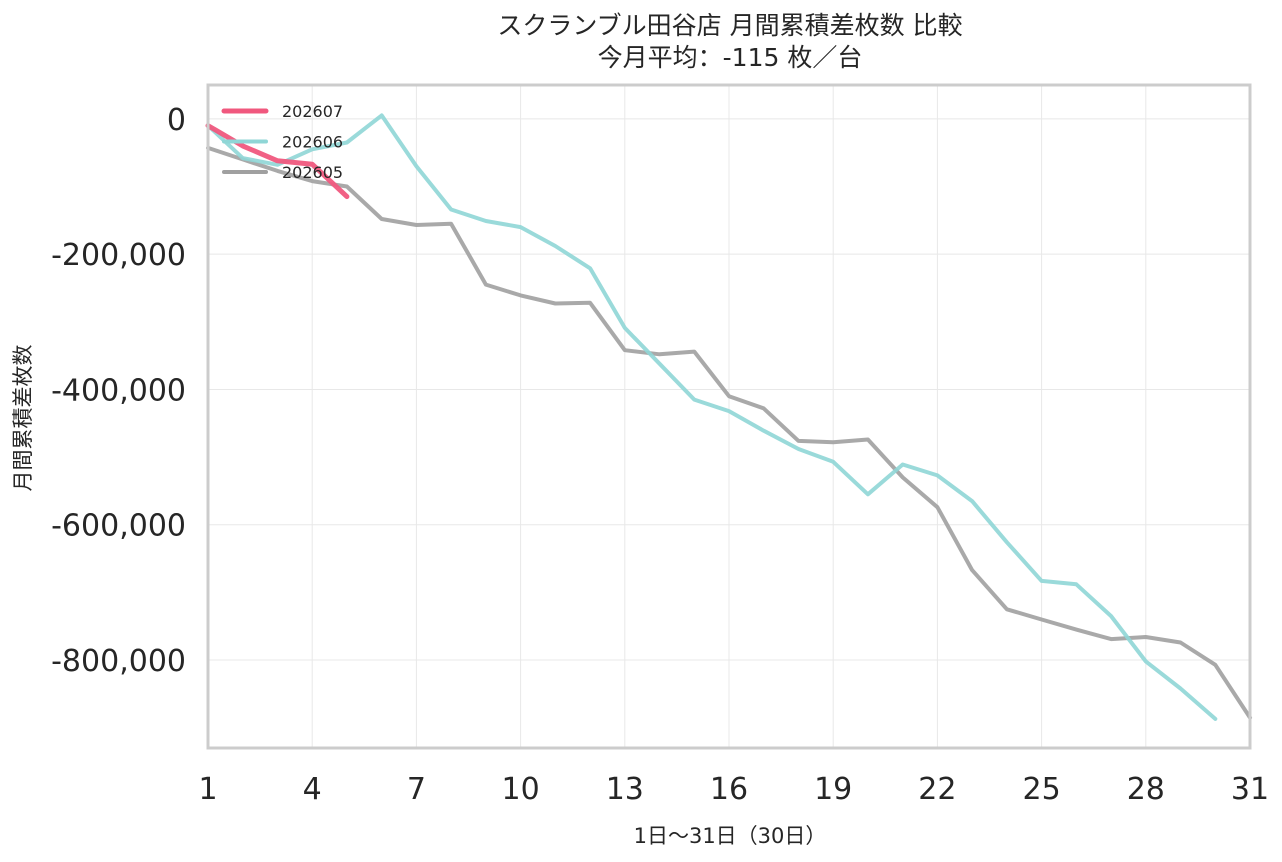 The height and width of the screenshot is (862, 1282). I want to click on x-tick-label: 10, so click(521, 789).